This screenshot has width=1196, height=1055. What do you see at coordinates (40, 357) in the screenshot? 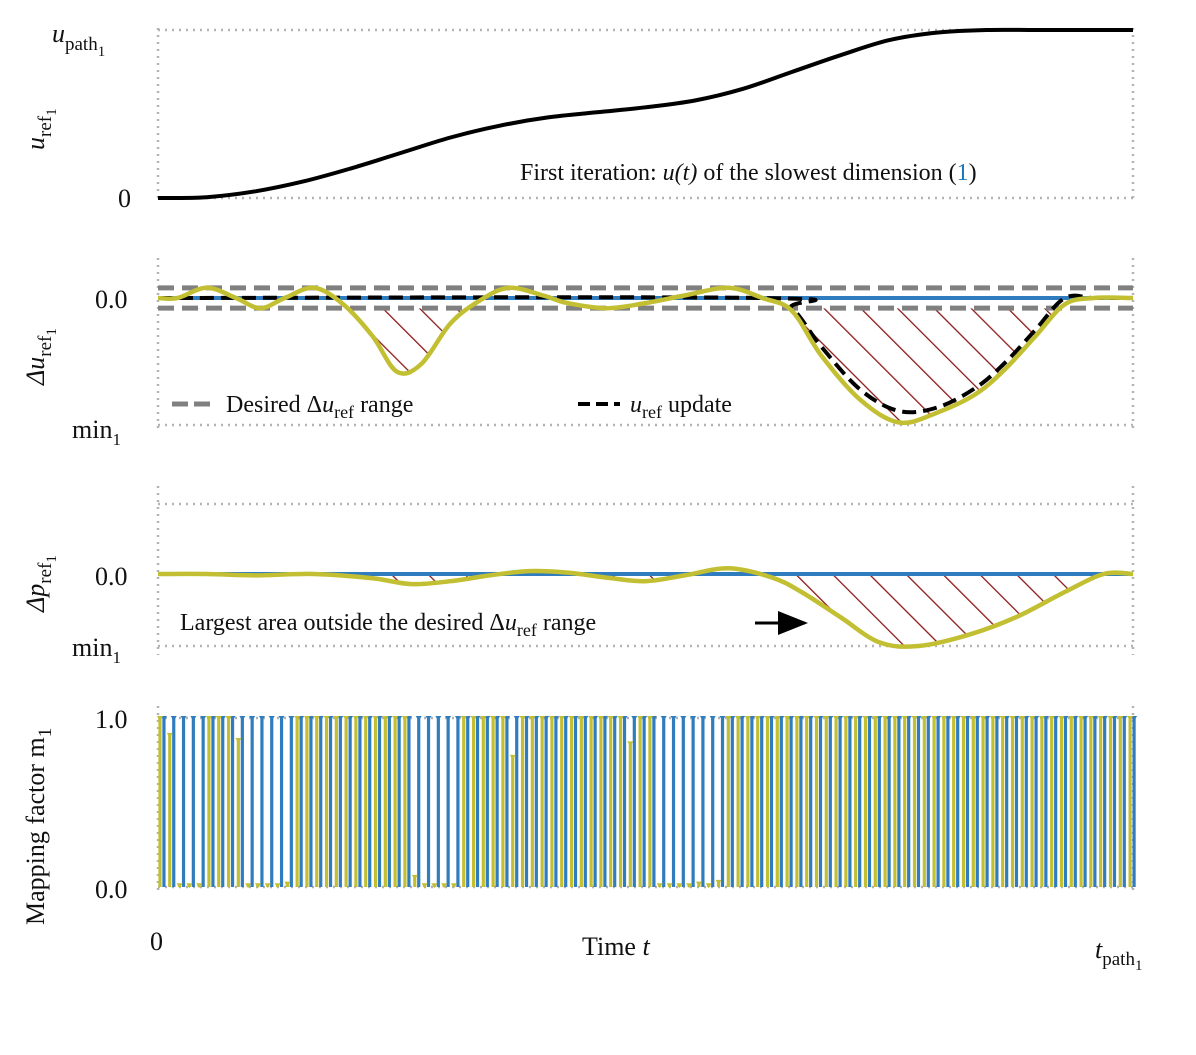
I see `panel2-ylabel: Δuref1` at bounding box center [40, 357].